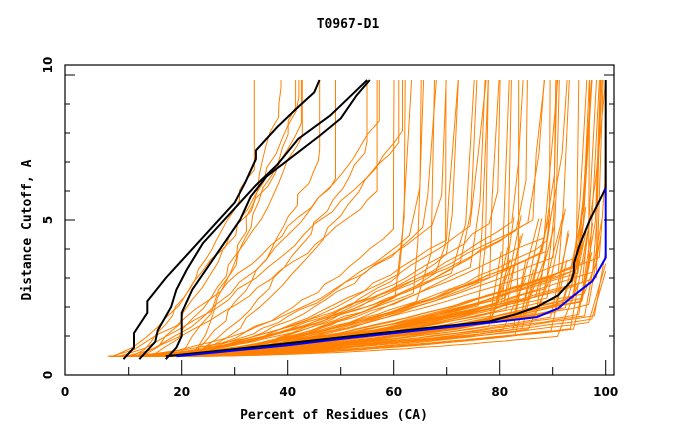  Describe the element at coordinates (65, 392) in the screenshot. I see `x-tick-label: 0` at that location.